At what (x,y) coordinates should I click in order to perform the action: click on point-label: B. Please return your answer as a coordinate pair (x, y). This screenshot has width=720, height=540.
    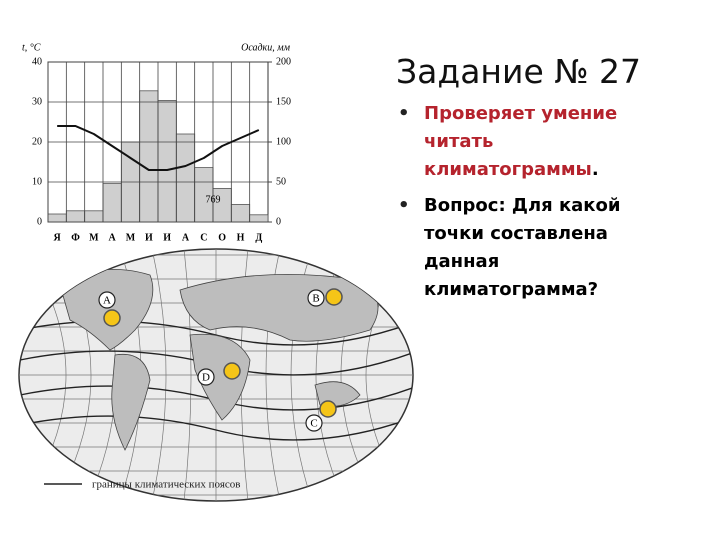
    Looking at the image, I should click on (315, 299).